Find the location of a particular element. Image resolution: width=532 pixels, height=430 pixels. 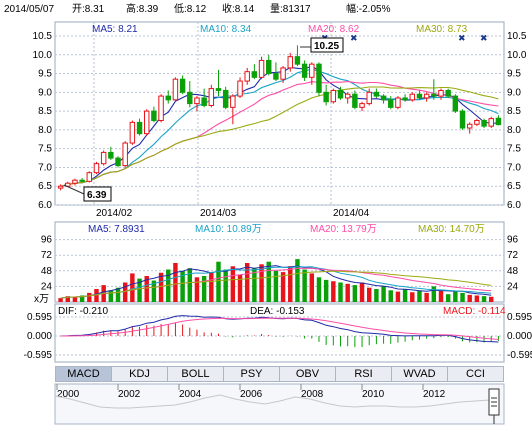

volume-tick-right: 48 is located at coordinates (513, 271).